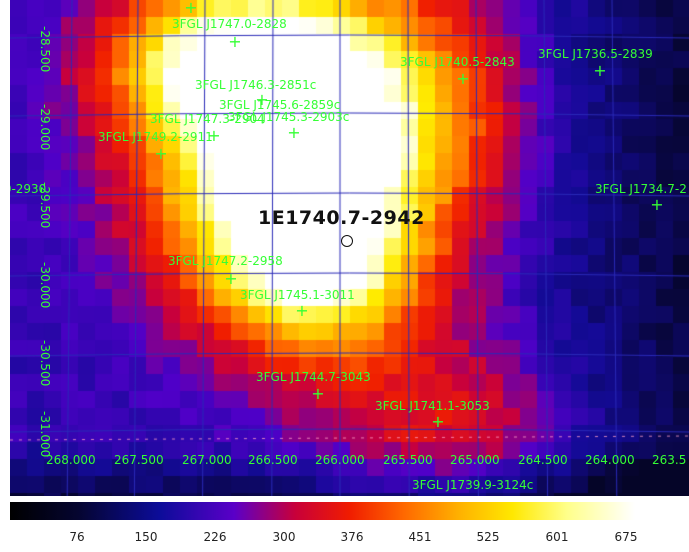 The width and height of the screenshot is (689, 552). Describe the element at coordinates (340, 460) in the screenshot. I see `ra-tick-label: 266.000` at that location.